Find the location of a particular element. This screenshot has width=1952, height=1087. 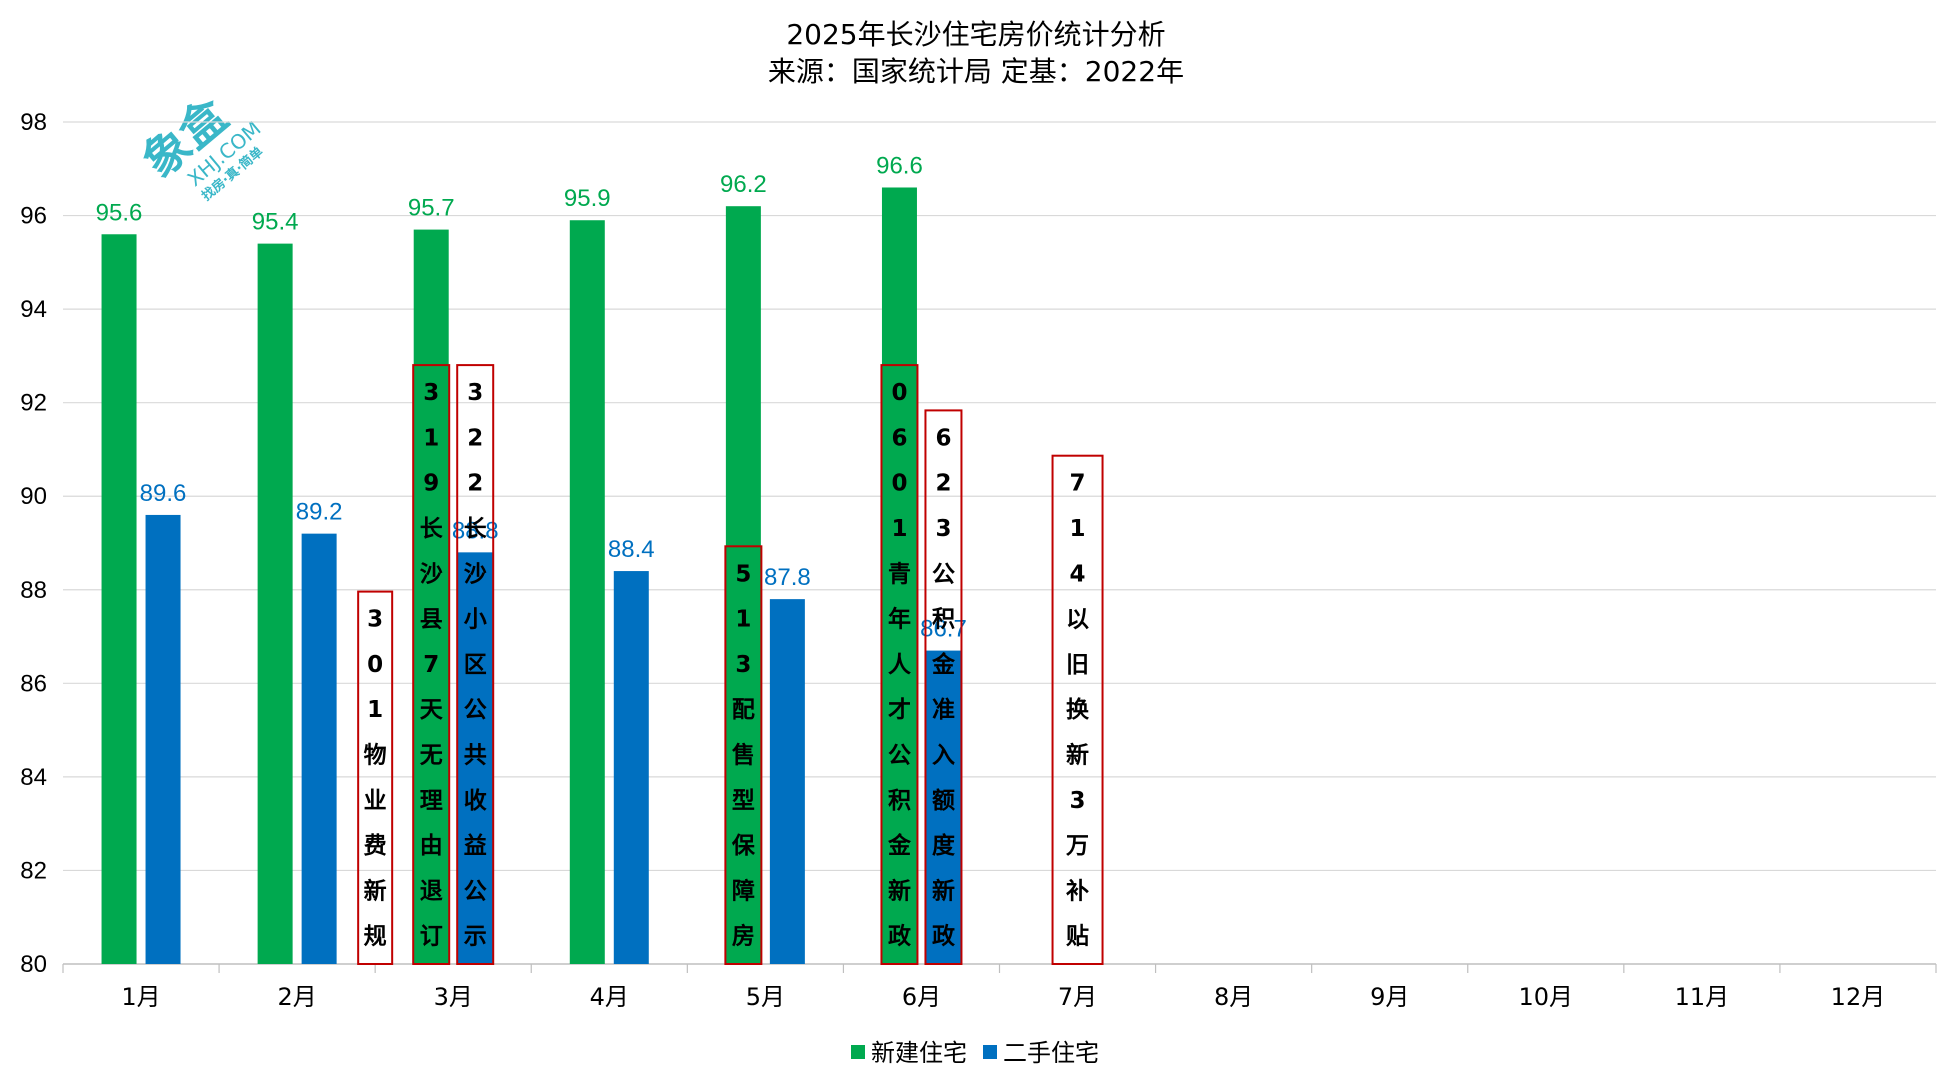

data-label: 96.6 is located at coordinates (899, 165).